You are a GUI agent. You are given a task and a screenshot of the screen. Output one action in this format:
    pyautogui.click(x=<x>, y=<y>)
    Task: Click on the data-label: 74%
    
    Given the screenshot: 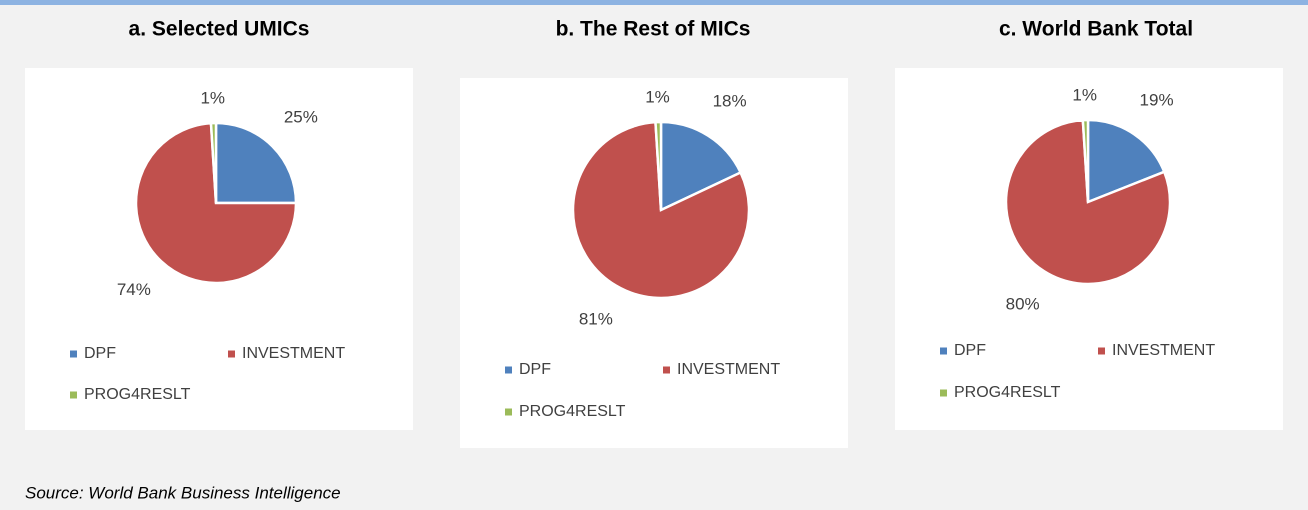 What is the action you would take?
    pyautogui.click(x=134, y=289)
    